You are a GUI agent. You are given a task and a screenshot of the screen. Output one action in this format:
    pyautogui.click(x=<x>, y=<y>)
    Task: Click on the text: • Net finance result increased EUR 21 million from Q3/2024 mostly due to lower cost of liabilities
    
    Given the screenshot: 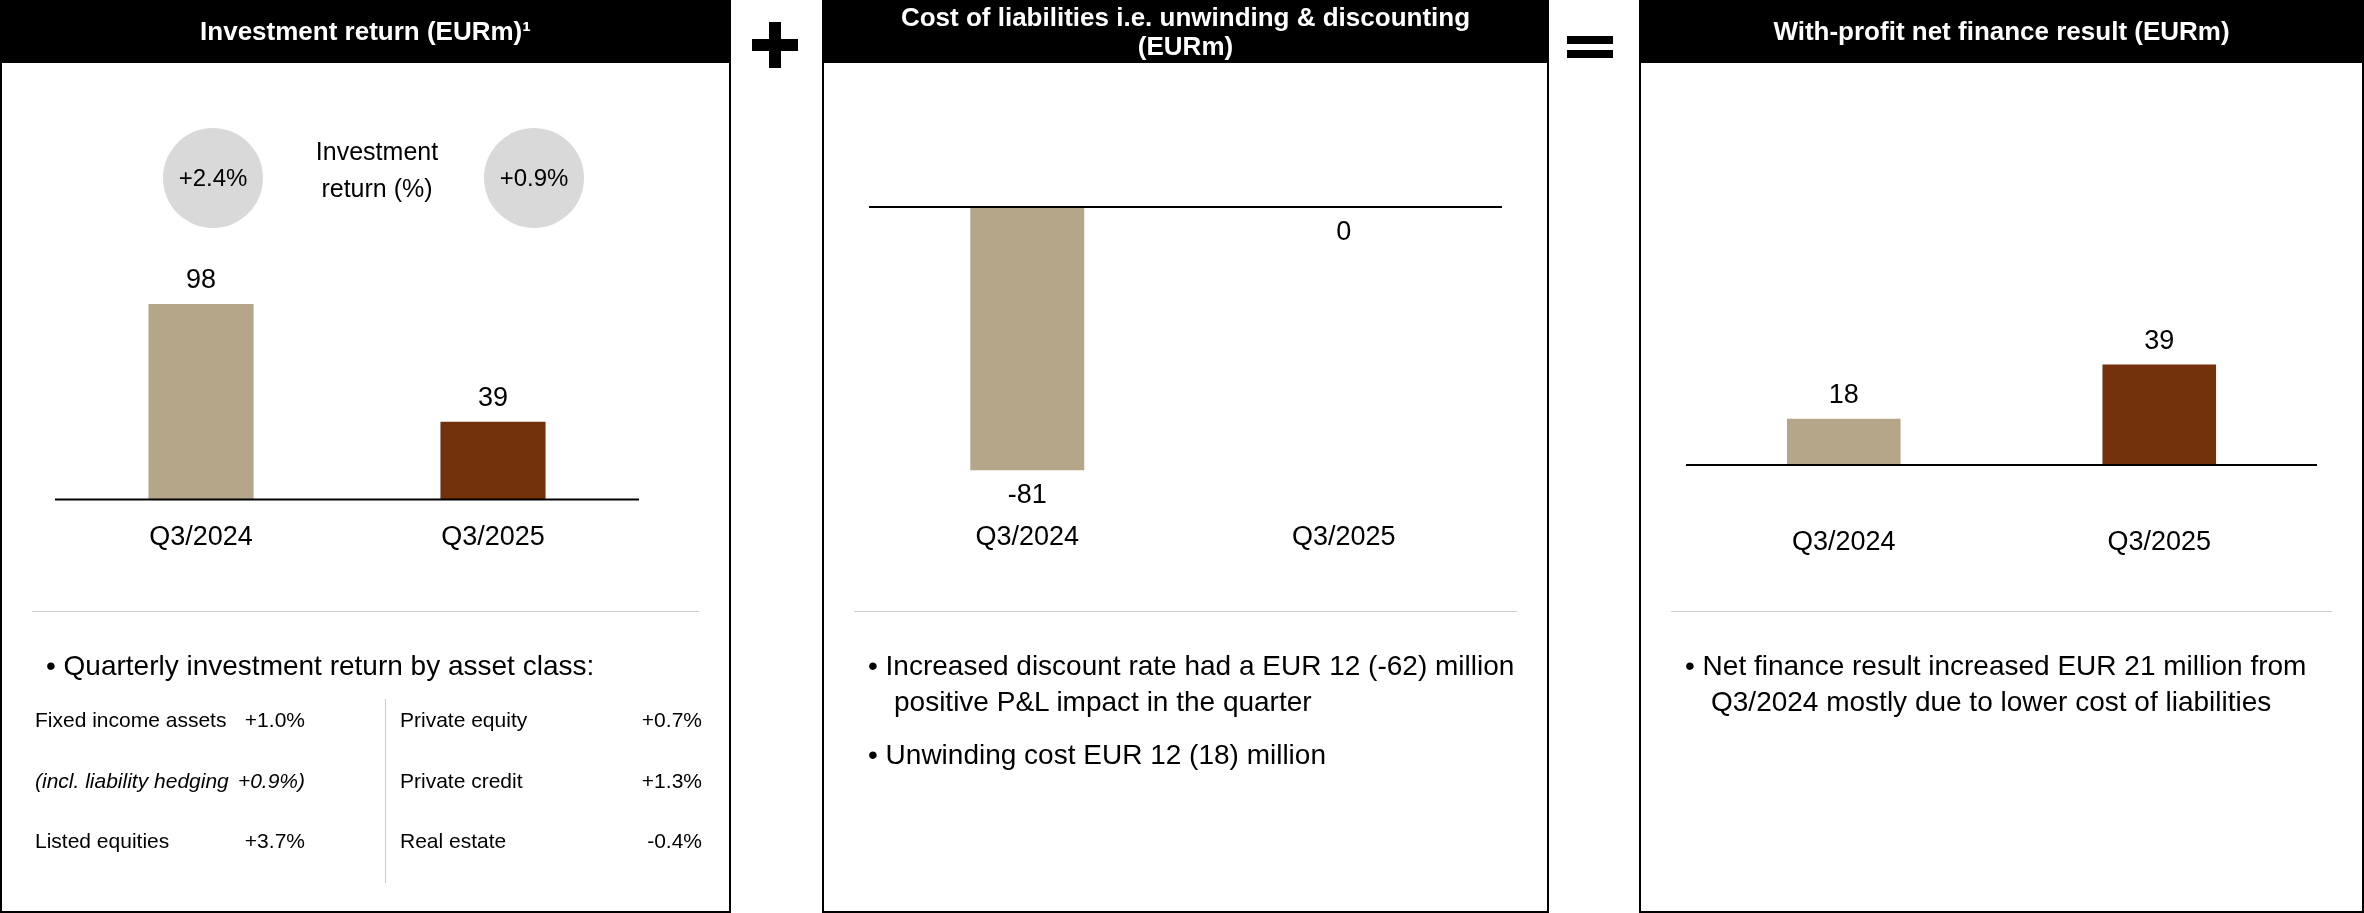 What is the action you would take?
    pyautogui.click(x=1996, y=684)
    